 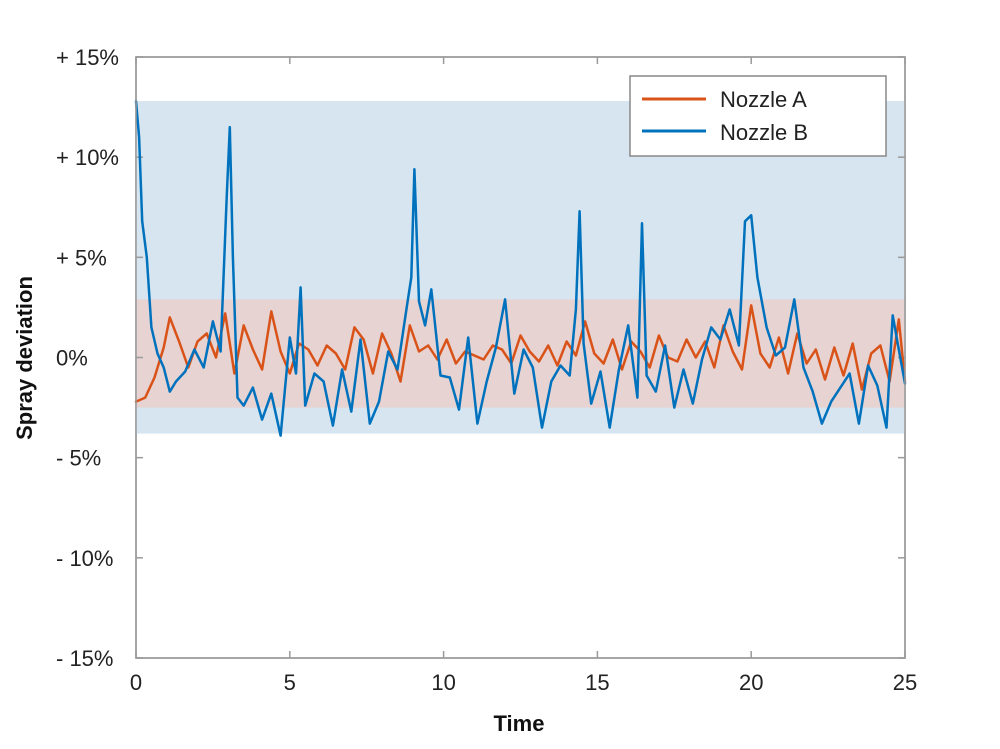 What do you see at coordinates (72, 358) in the screenshot?
I see `y-tick-label: 0%` at bounding box center [72, 358].